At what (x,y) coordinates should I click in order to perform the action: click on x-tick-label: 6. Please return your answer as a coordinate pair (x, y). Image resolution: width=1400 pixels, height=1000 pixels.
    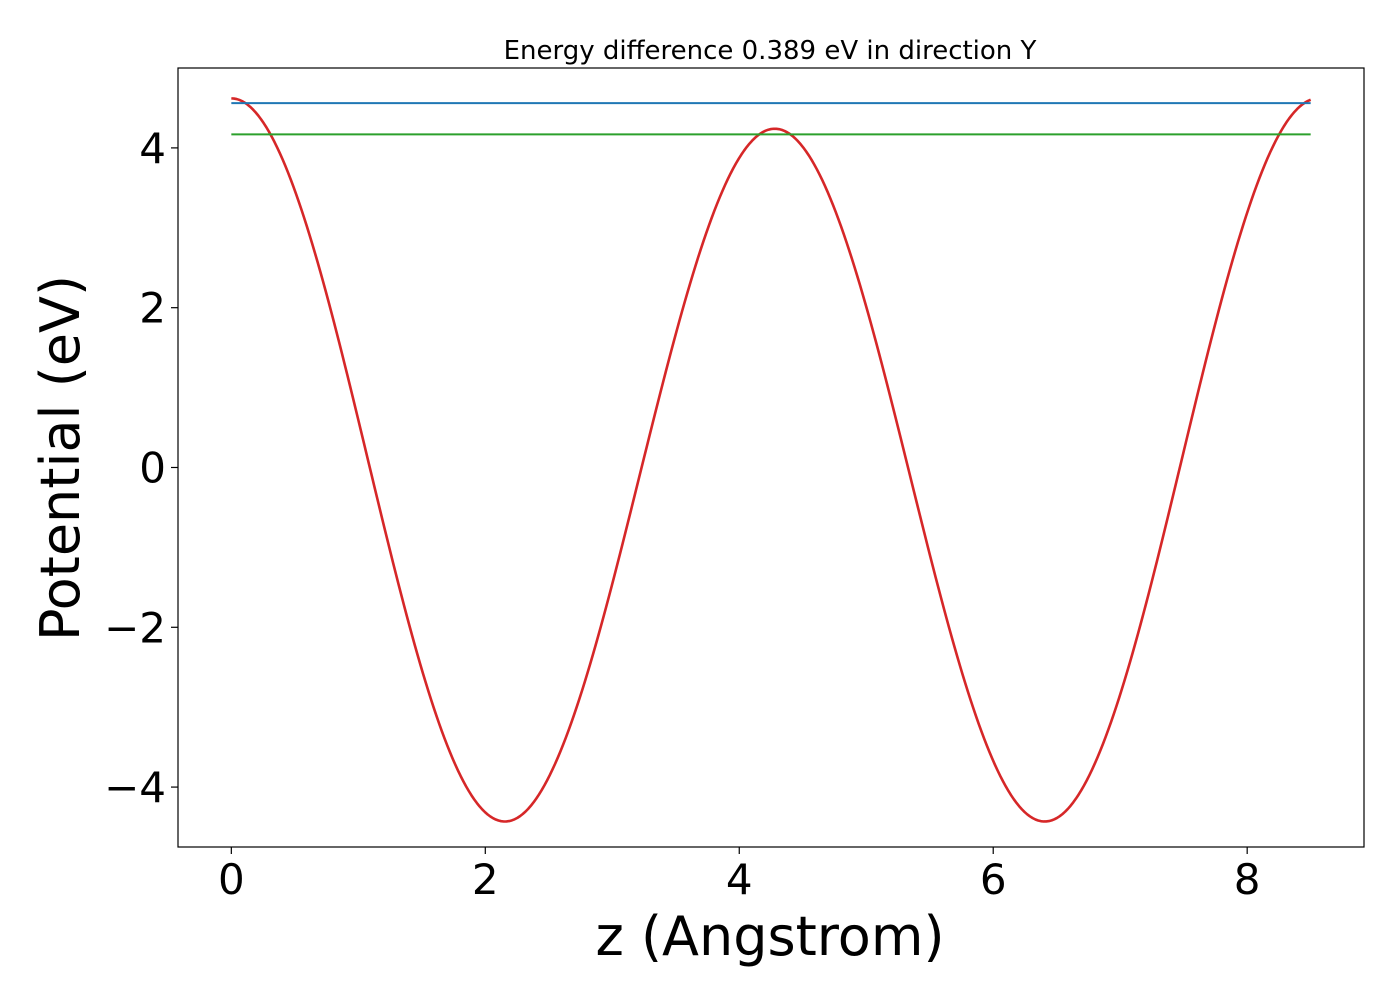
    Looking at the image, I should click on (993, 879).